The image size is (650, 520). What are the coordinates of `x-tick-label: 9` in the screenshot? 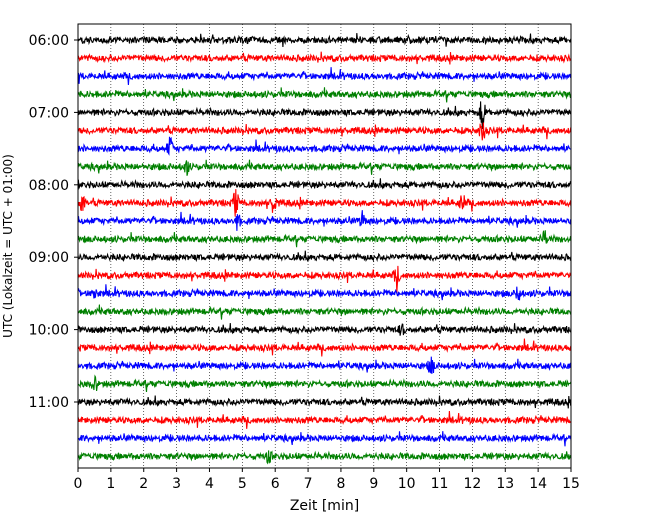 It's located at (373, 484).